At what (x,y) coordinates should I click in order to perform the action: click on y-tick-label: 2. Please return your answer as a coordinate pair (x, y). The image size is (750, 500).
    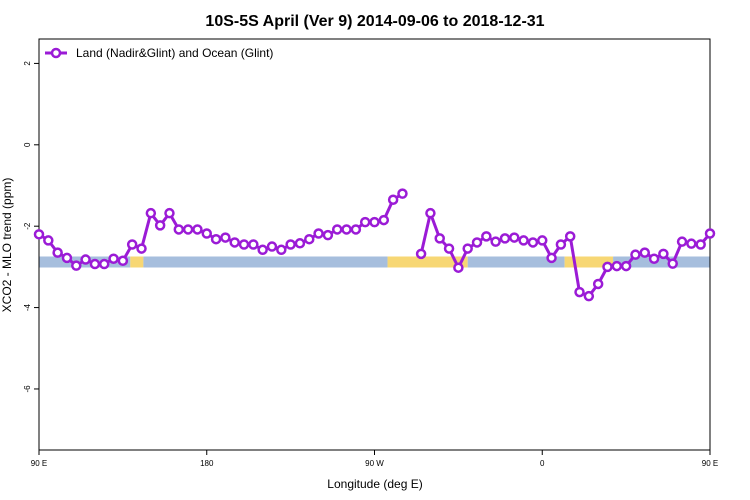
    Looking at the image, I should click on (27, 63).